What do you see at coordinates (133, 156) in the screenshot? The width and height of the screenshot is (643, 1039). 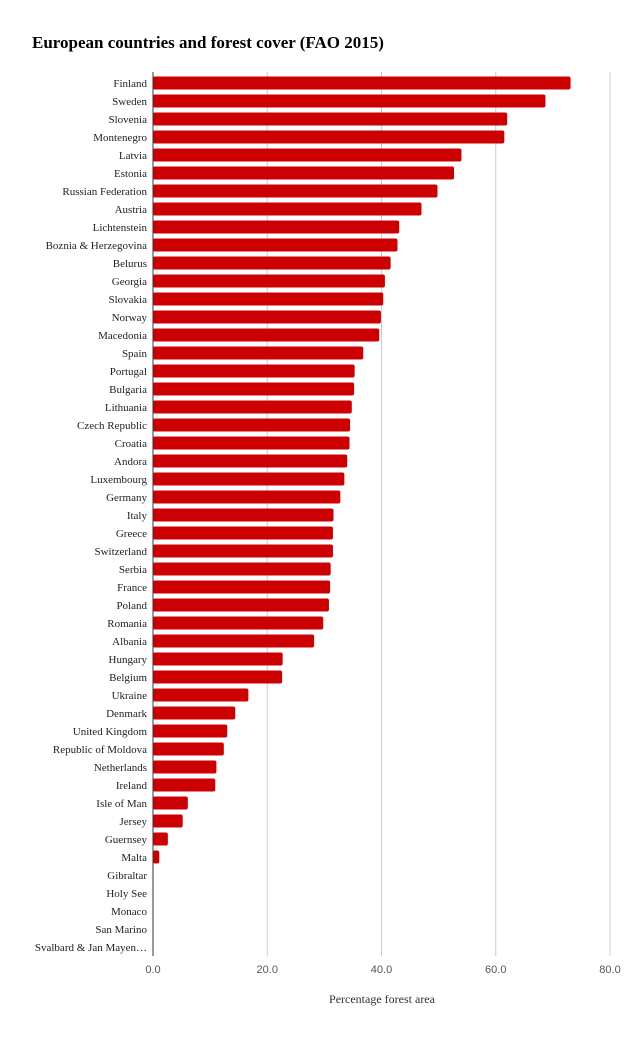 I see `category-label: Latvia` at bounding box center [133, 156].